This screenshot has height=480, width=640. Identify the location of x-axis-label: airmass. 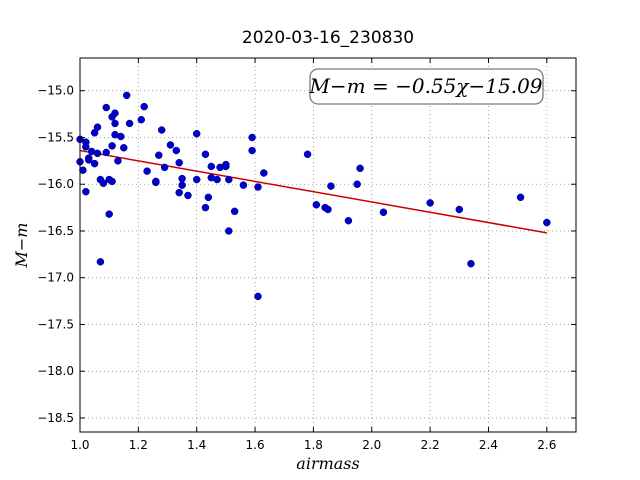
(327, 463).